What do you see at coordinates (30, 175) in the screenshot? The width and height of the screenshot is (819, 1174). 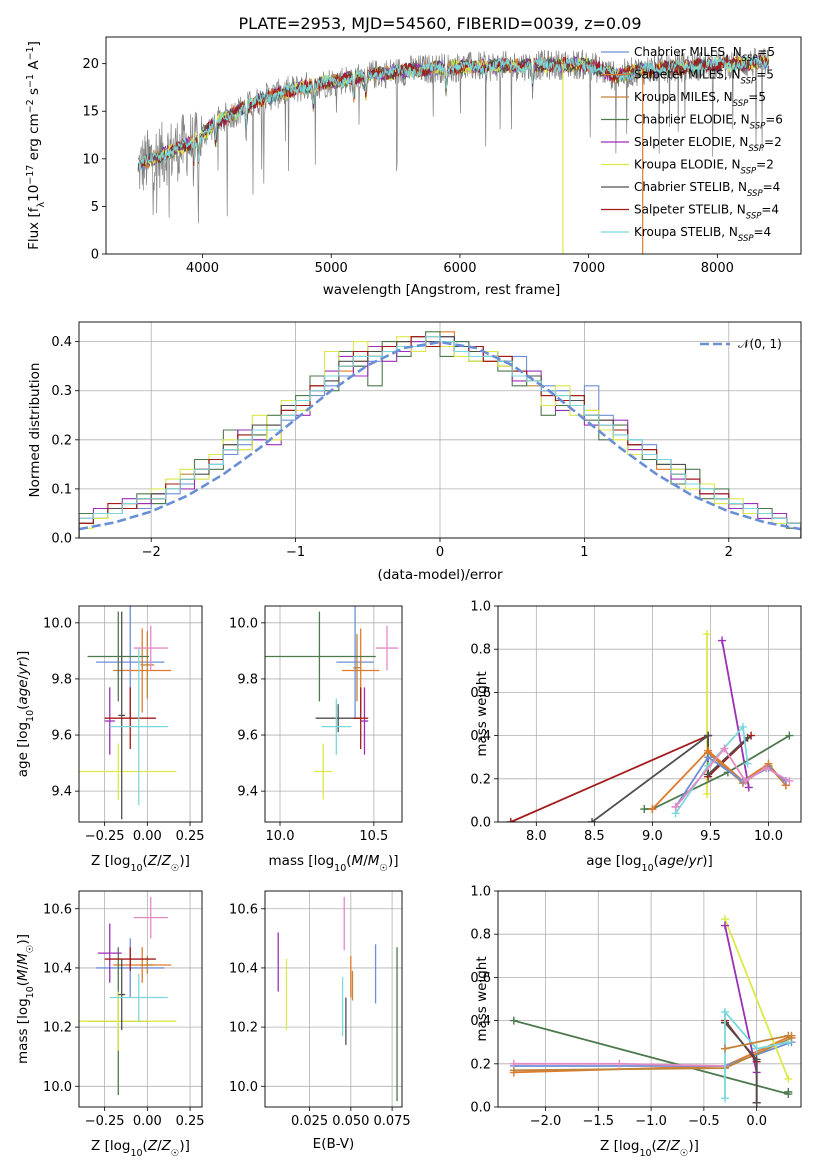 I see `label-part: −17` at bounding box center [30, 175].